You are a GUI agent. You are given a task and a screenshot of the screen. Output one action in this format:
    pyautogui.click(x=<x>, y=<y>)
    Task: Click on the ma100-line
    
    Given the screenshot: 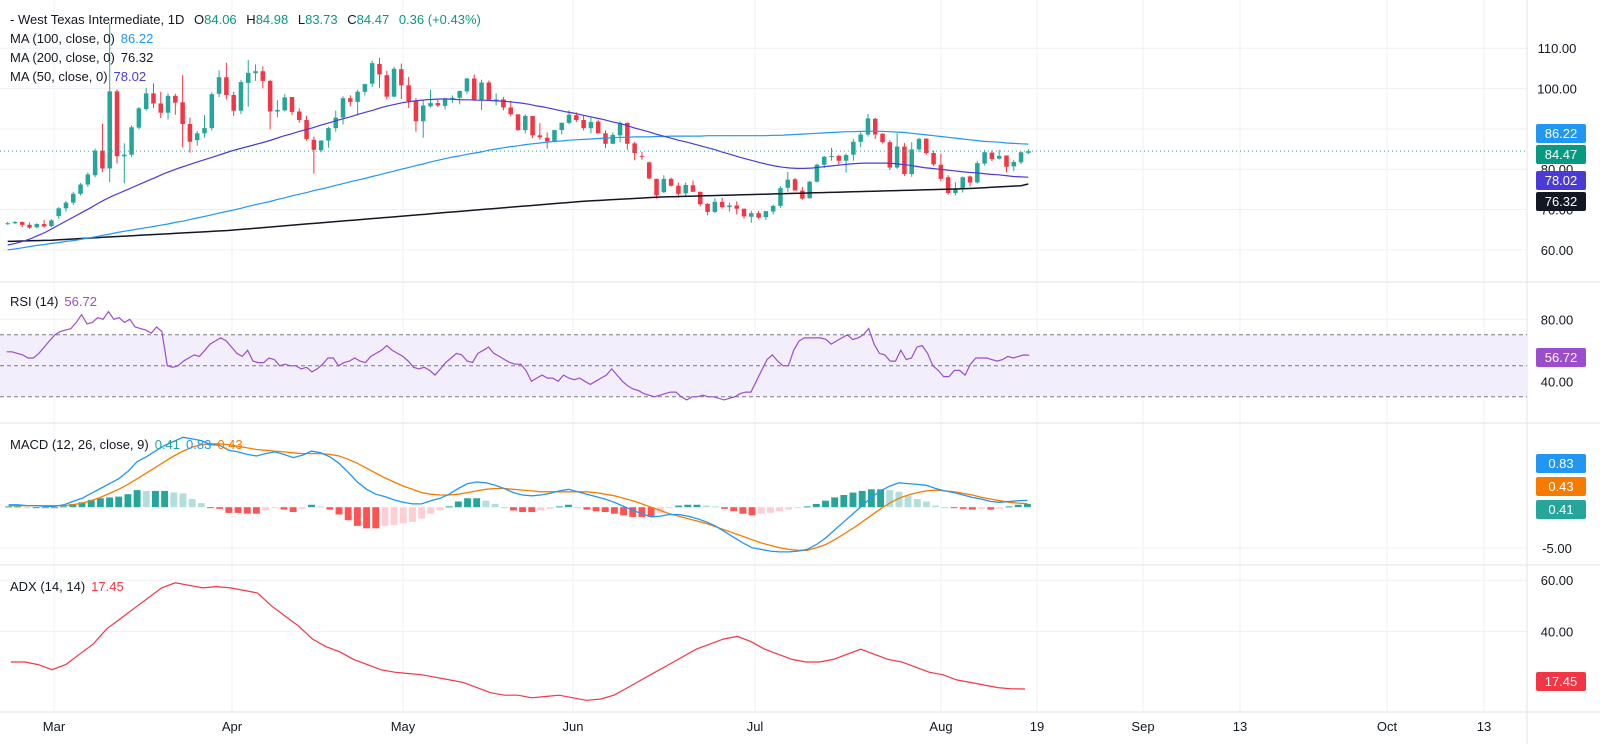 What is the action you would take?
    pyautogui.click(x=518, y=190)
    